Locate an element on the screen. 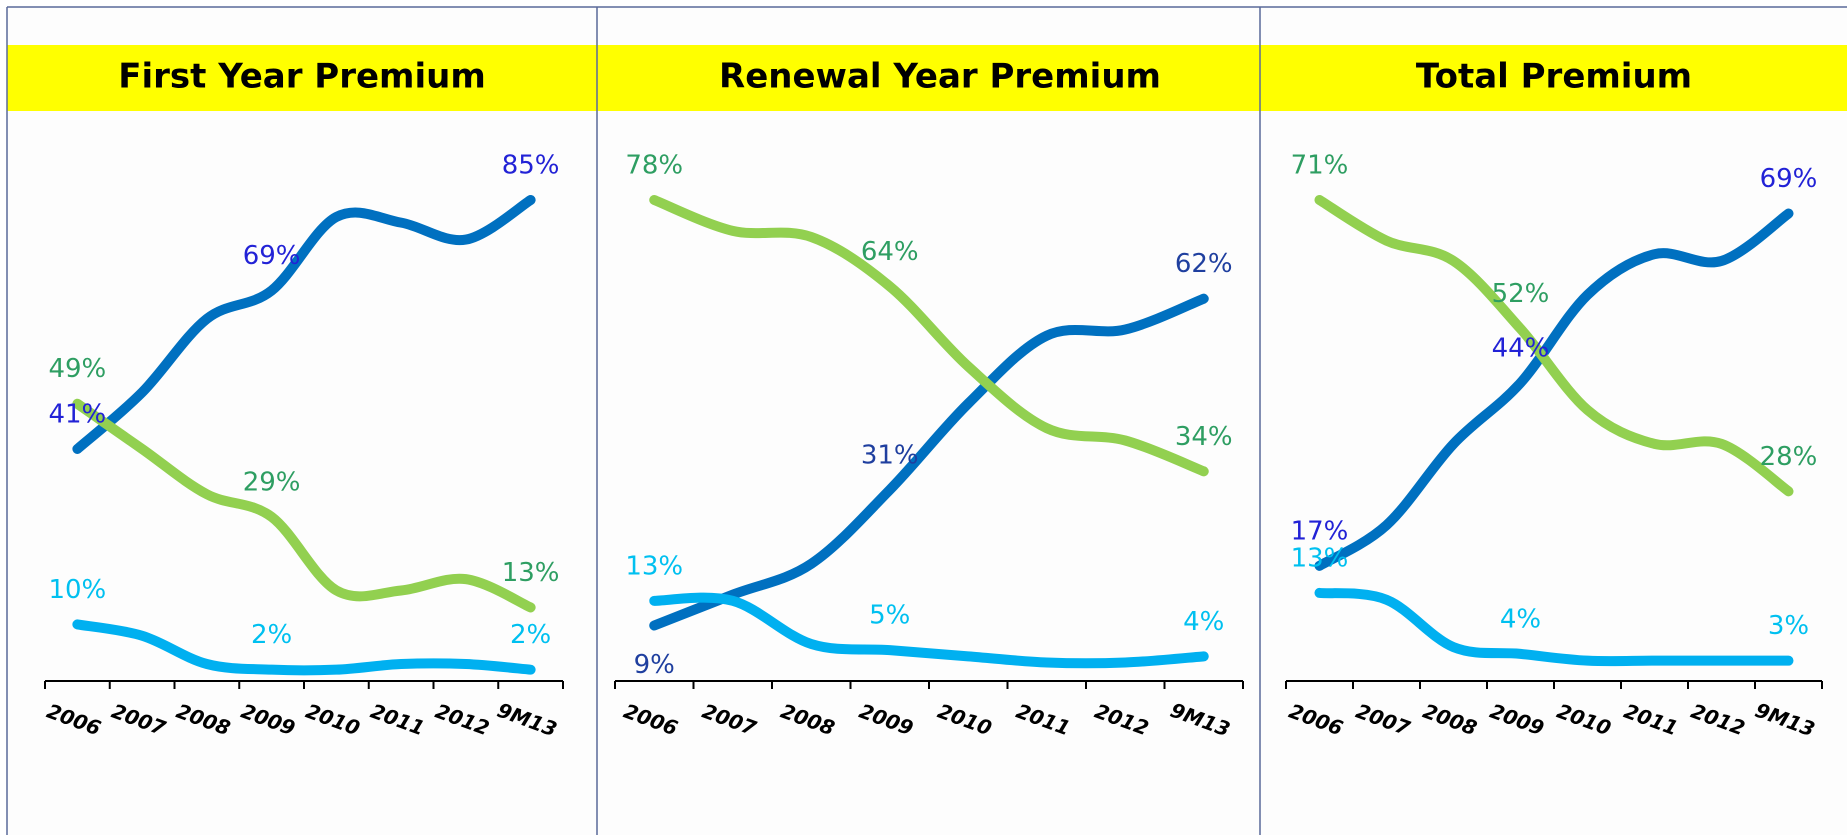  data-label: 78% is located at coordinates (654, 166).